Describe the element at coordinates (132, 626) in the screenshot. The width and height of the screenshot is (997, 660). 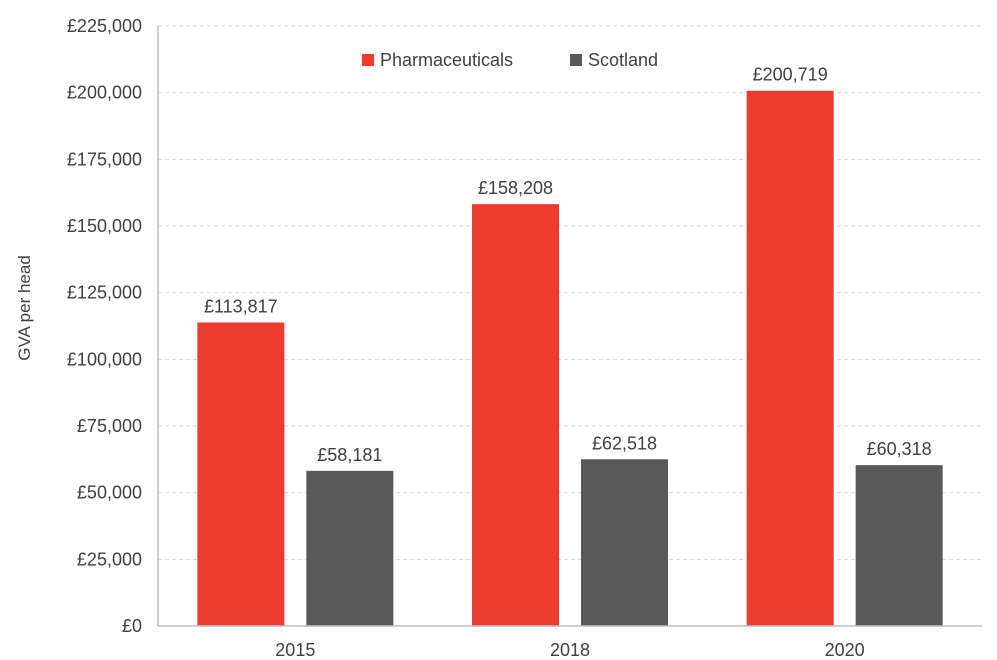
I see `y-tick-label: £0` at that location.